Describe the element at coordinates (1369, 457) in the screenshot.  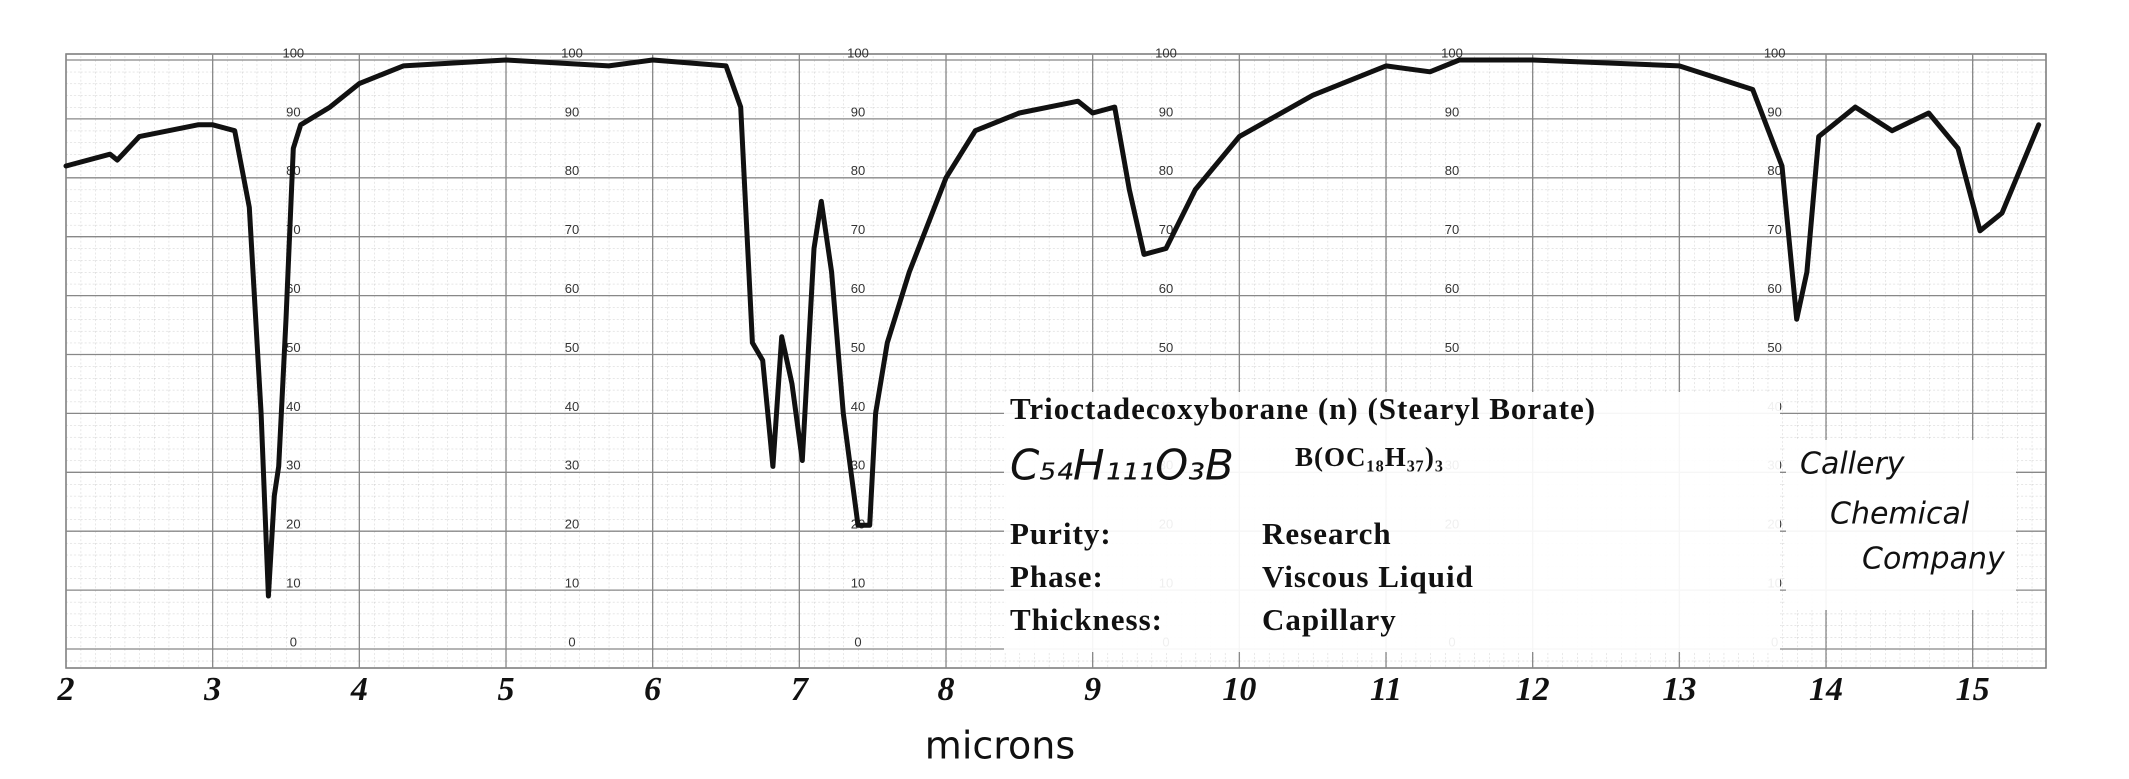
I see `structure: B(OC₁₈H₃₇)₃` at that location.